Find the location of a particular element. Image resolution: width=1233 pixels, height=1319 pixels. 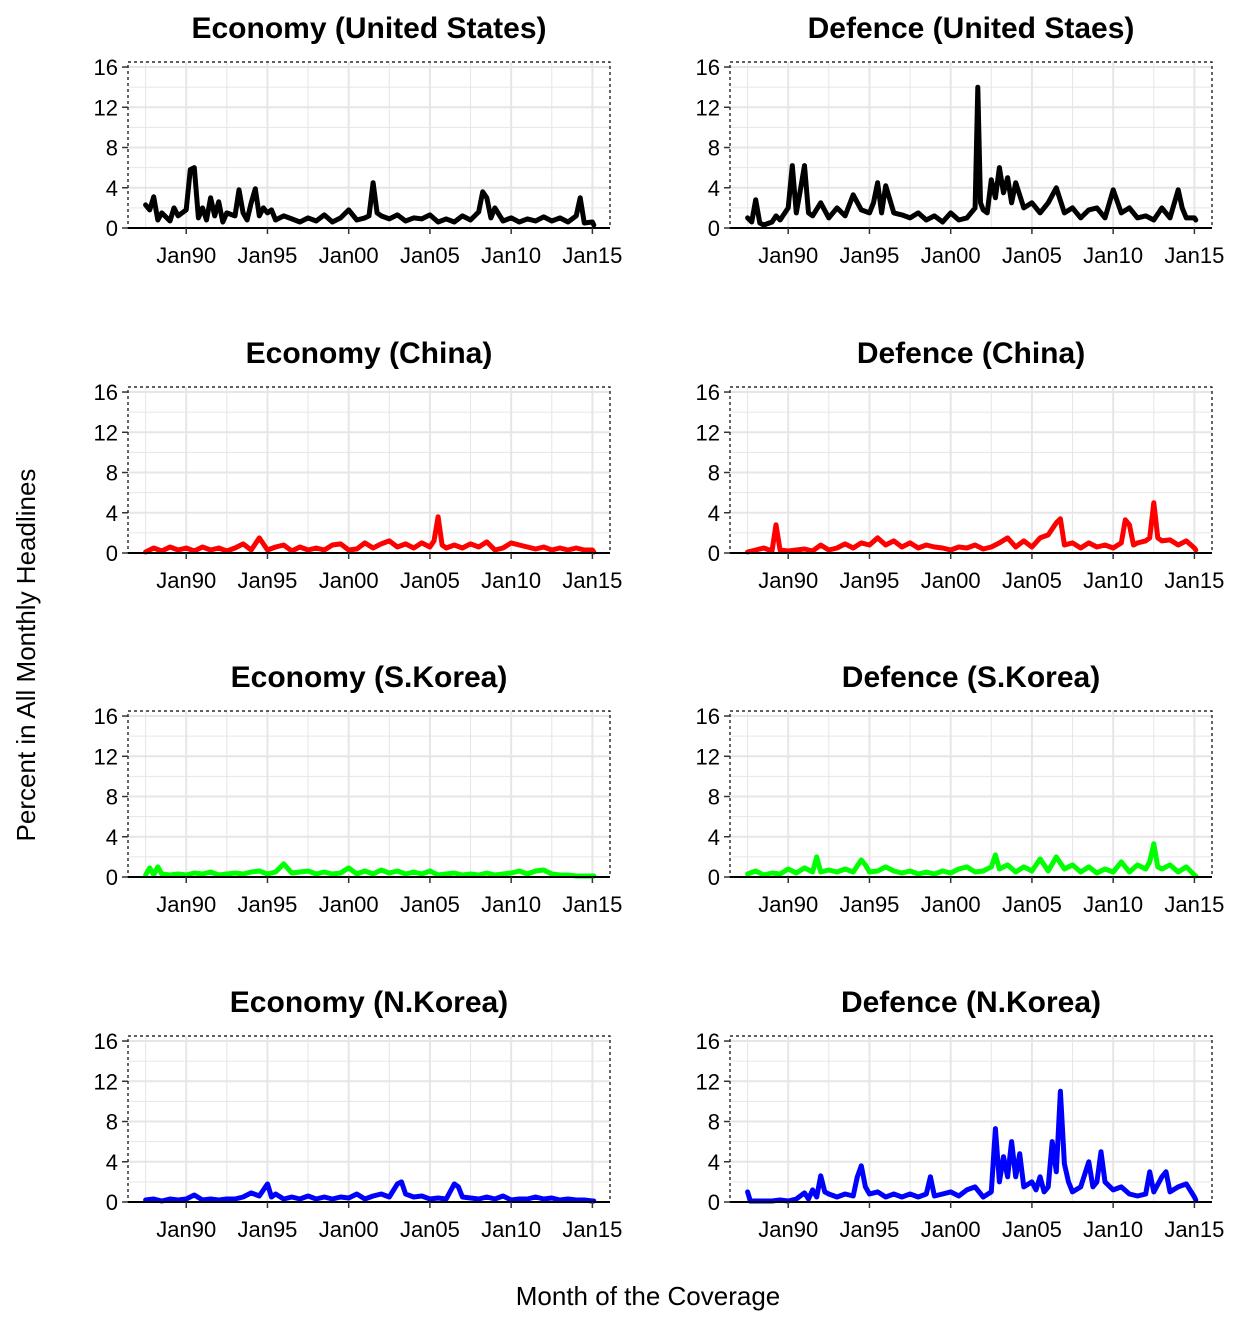

panel-title: Defence (S.Korea) is located at coordinates (971, 677).